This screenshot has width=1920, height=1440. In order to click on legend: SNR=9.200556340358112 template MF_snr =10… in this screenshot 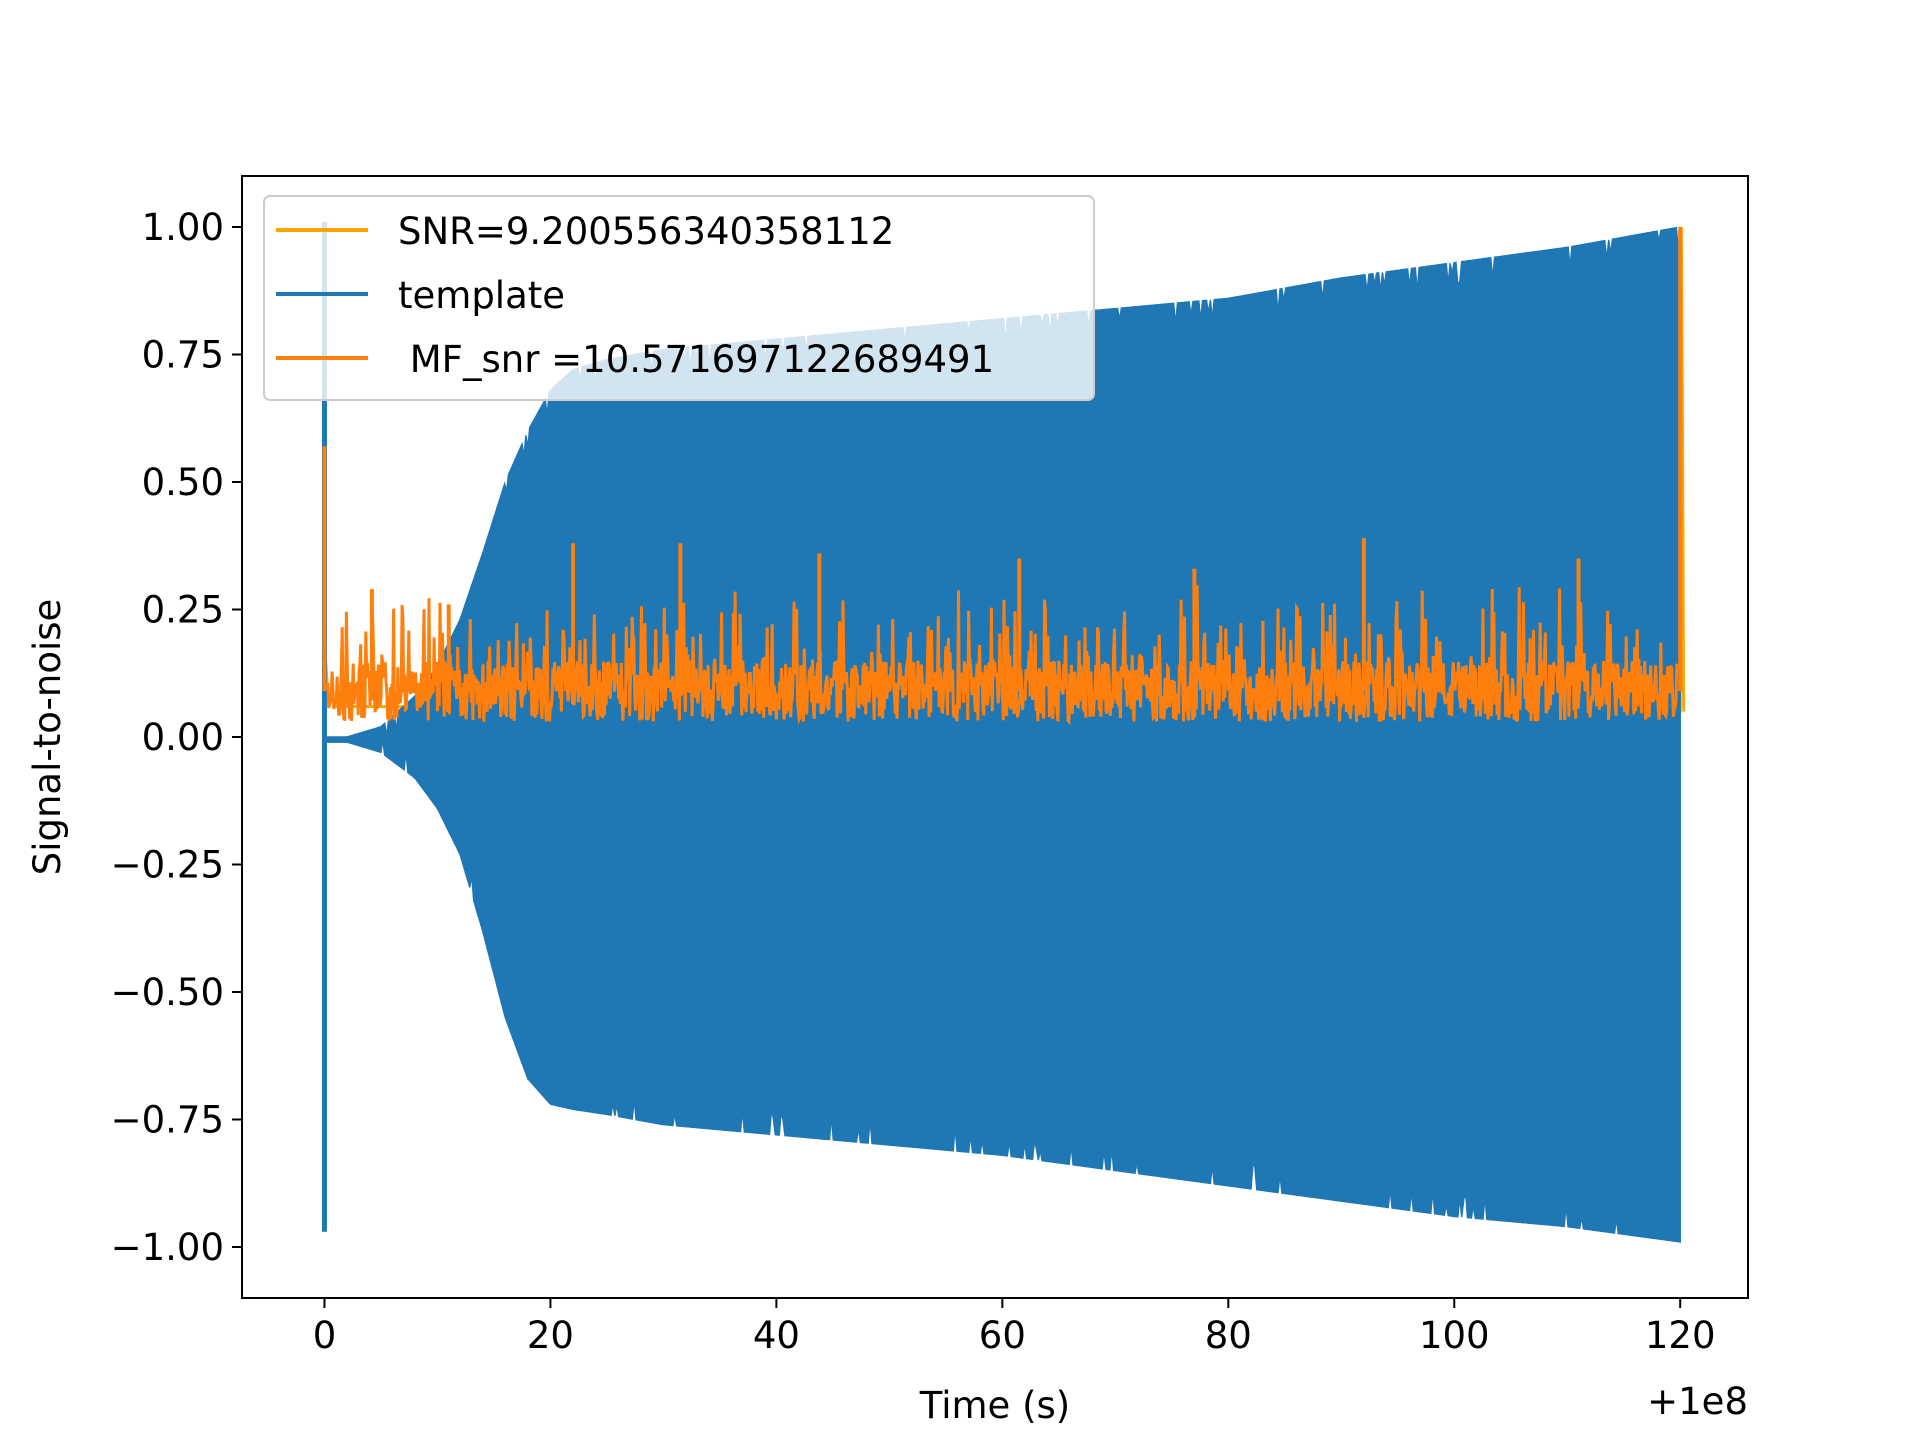, I will do `click(679, 298)`.